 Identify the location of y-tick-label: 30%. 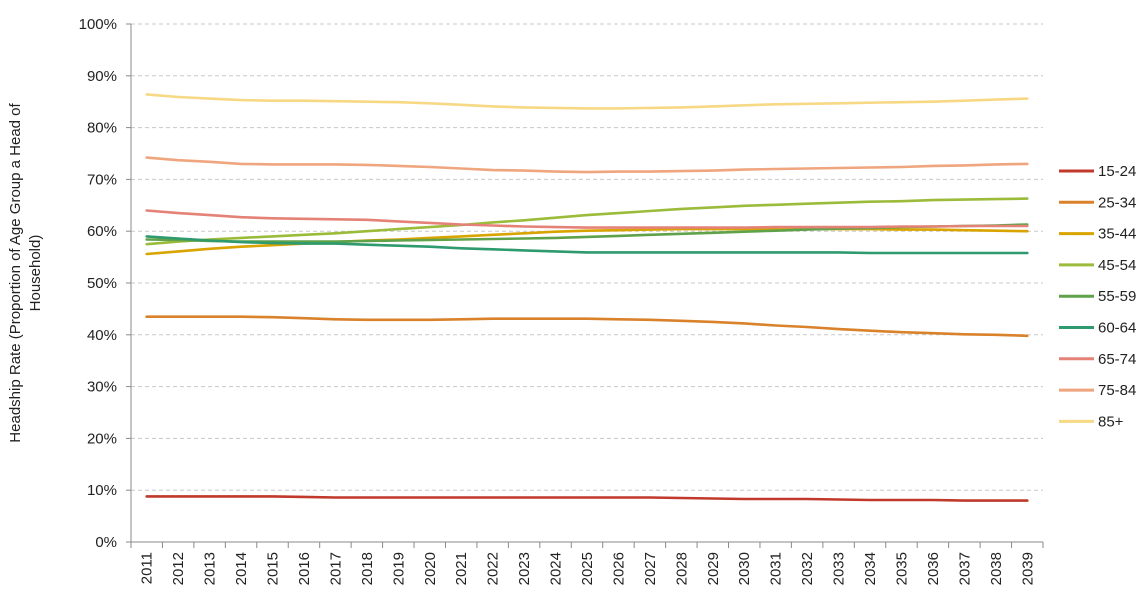
(102, 387).